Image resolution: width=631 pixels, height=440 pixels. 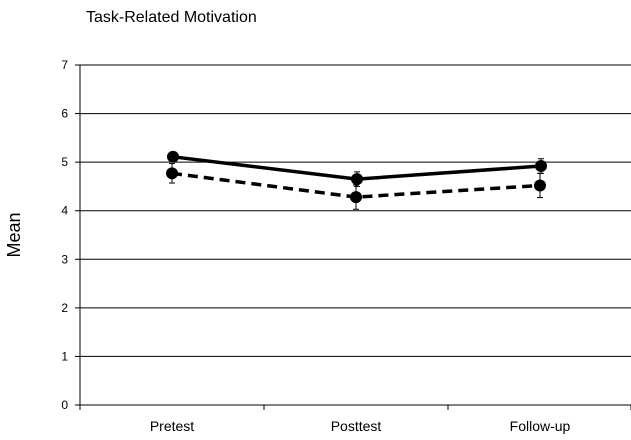 I want to click on y-tick-label: 1, so click(x=64, y=356).